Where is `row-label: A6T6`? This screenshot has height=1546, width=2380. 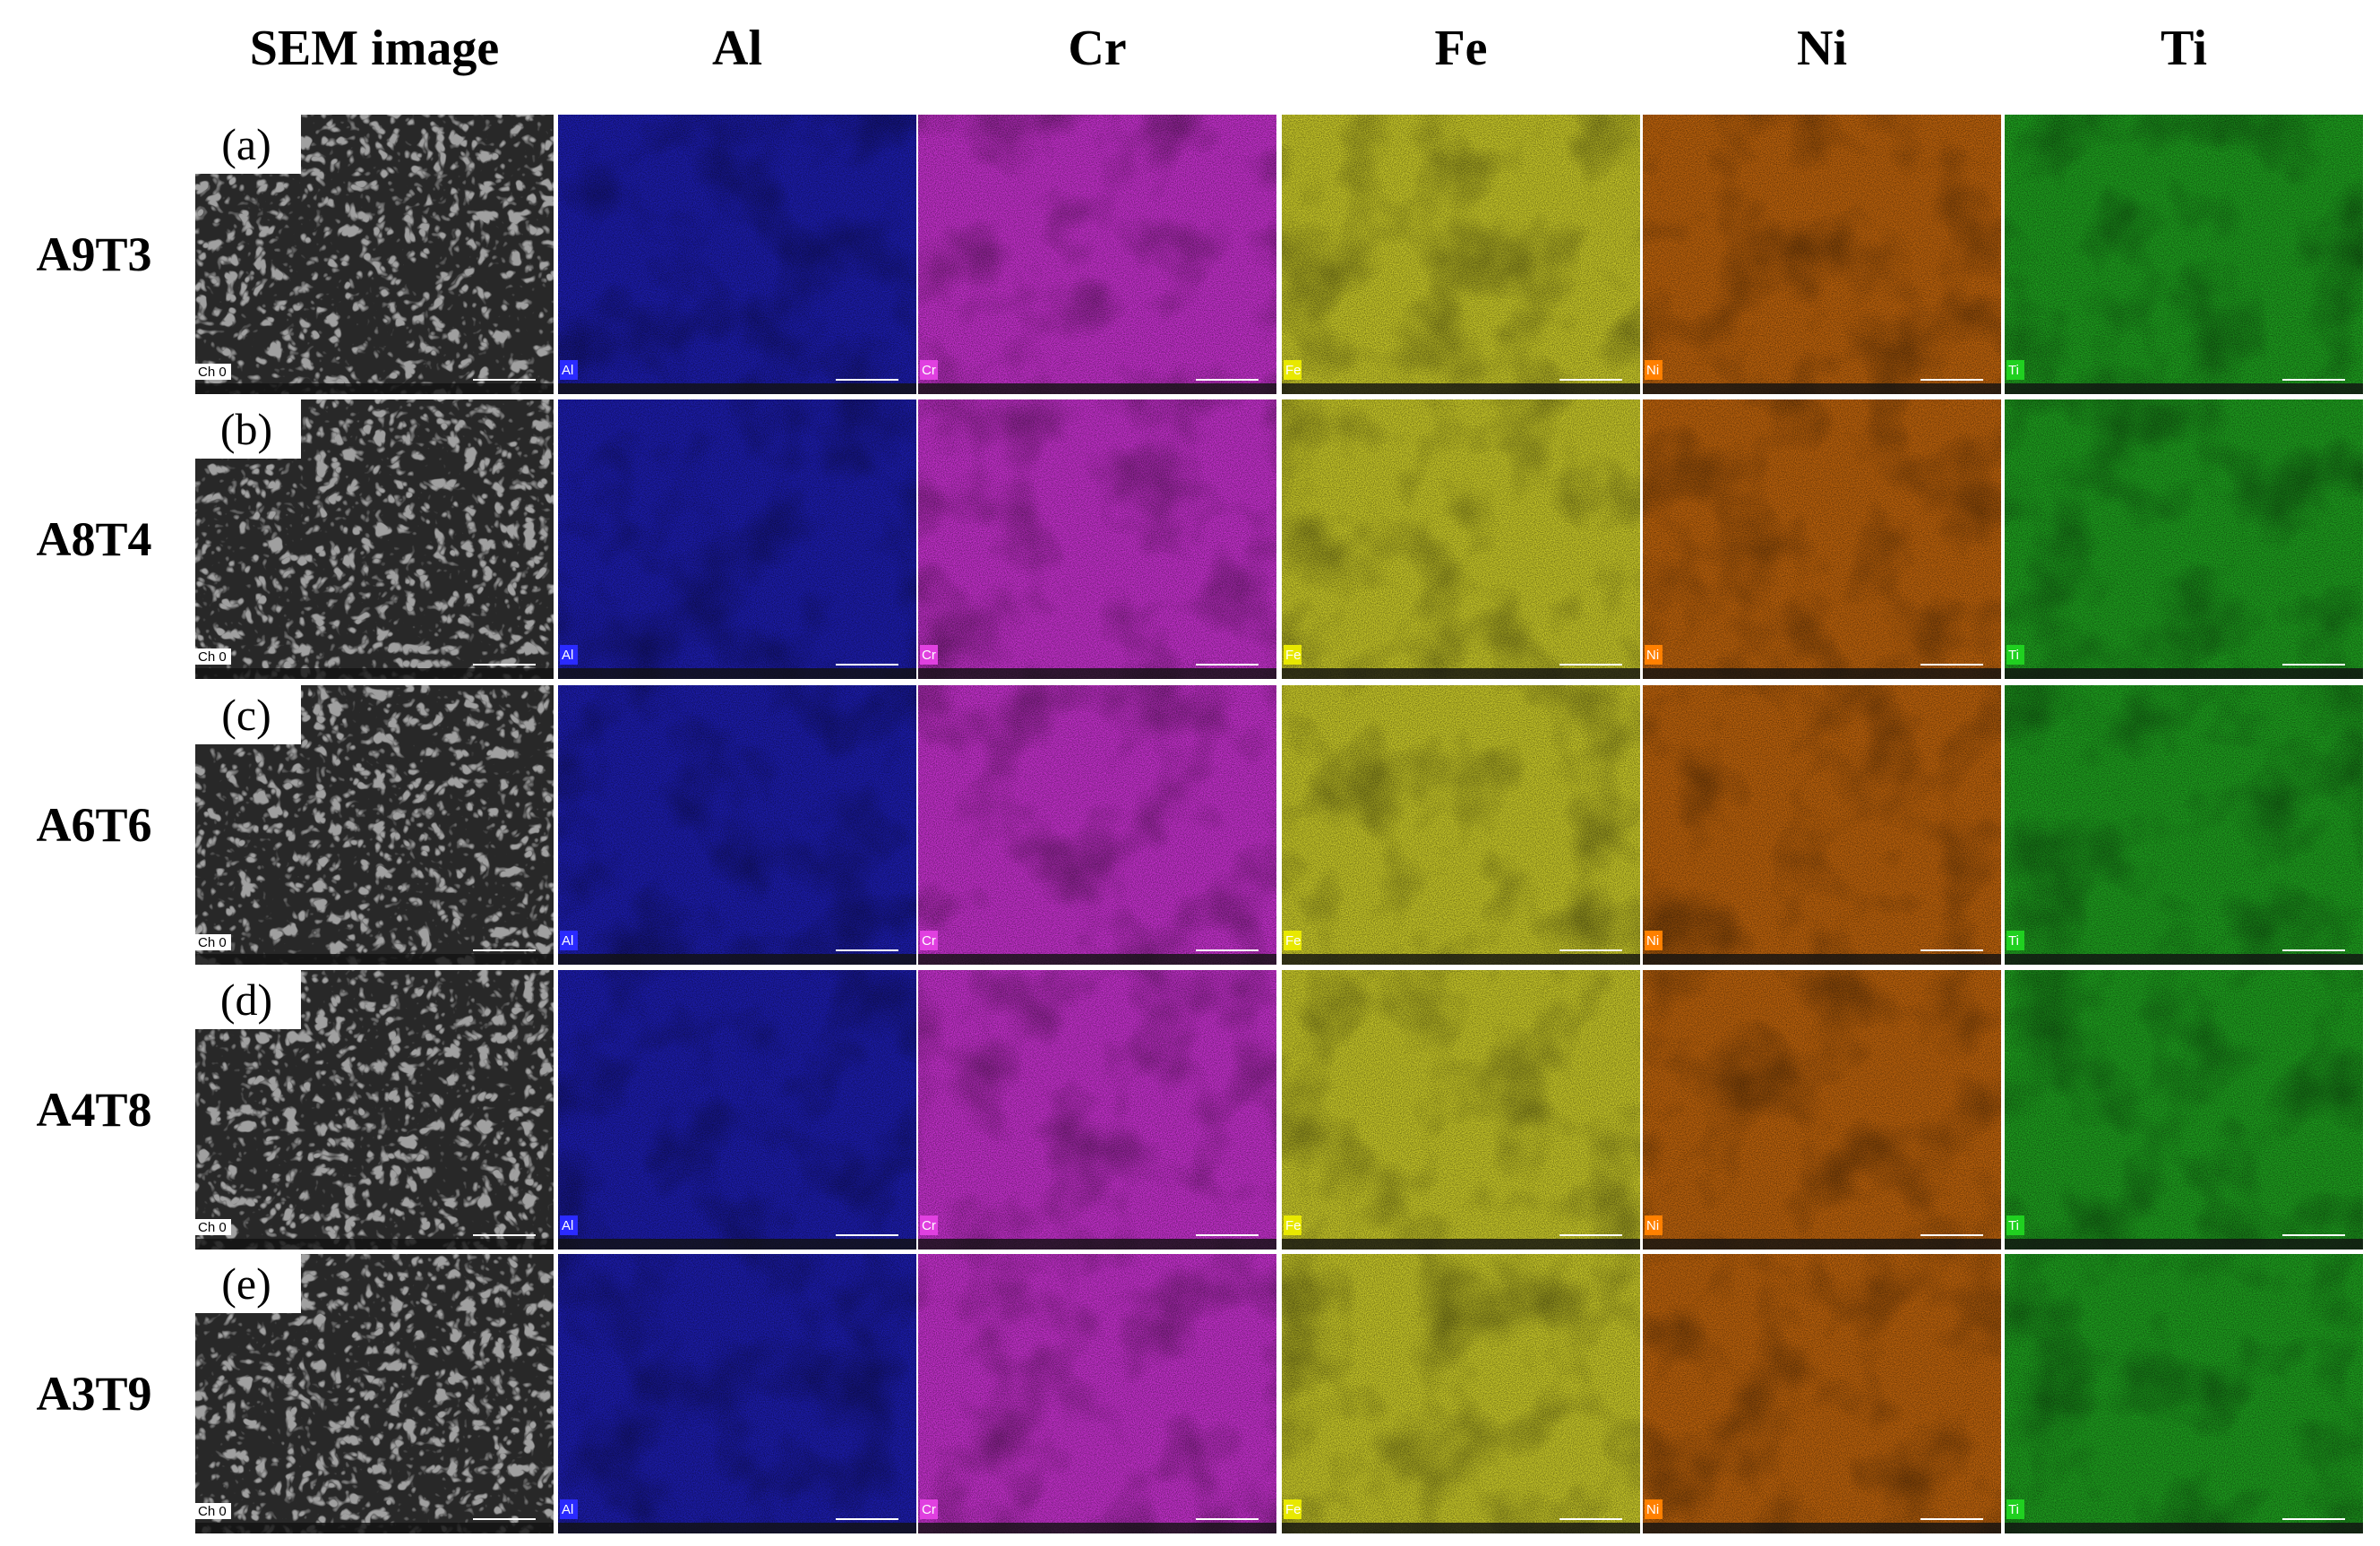
row-label: A6T6 is located at coordinates (94, 825).